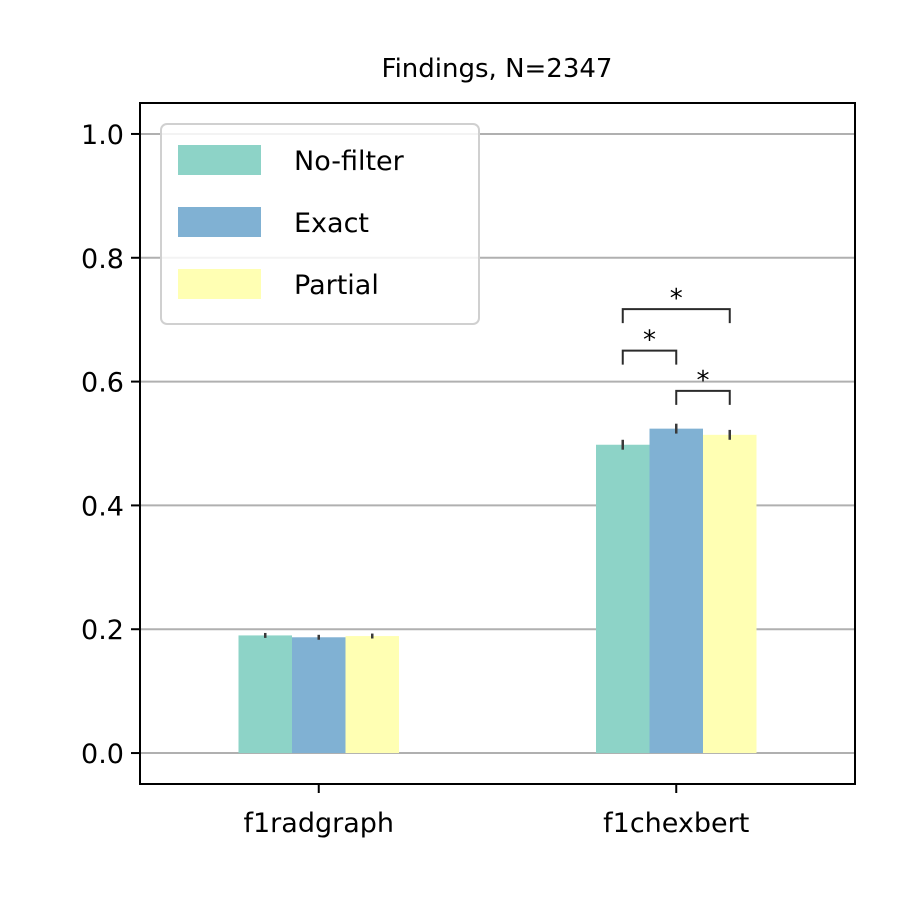 The image size is (900, 900). I want to click on legend: No-filter Exact Partial, so click(320, 224).